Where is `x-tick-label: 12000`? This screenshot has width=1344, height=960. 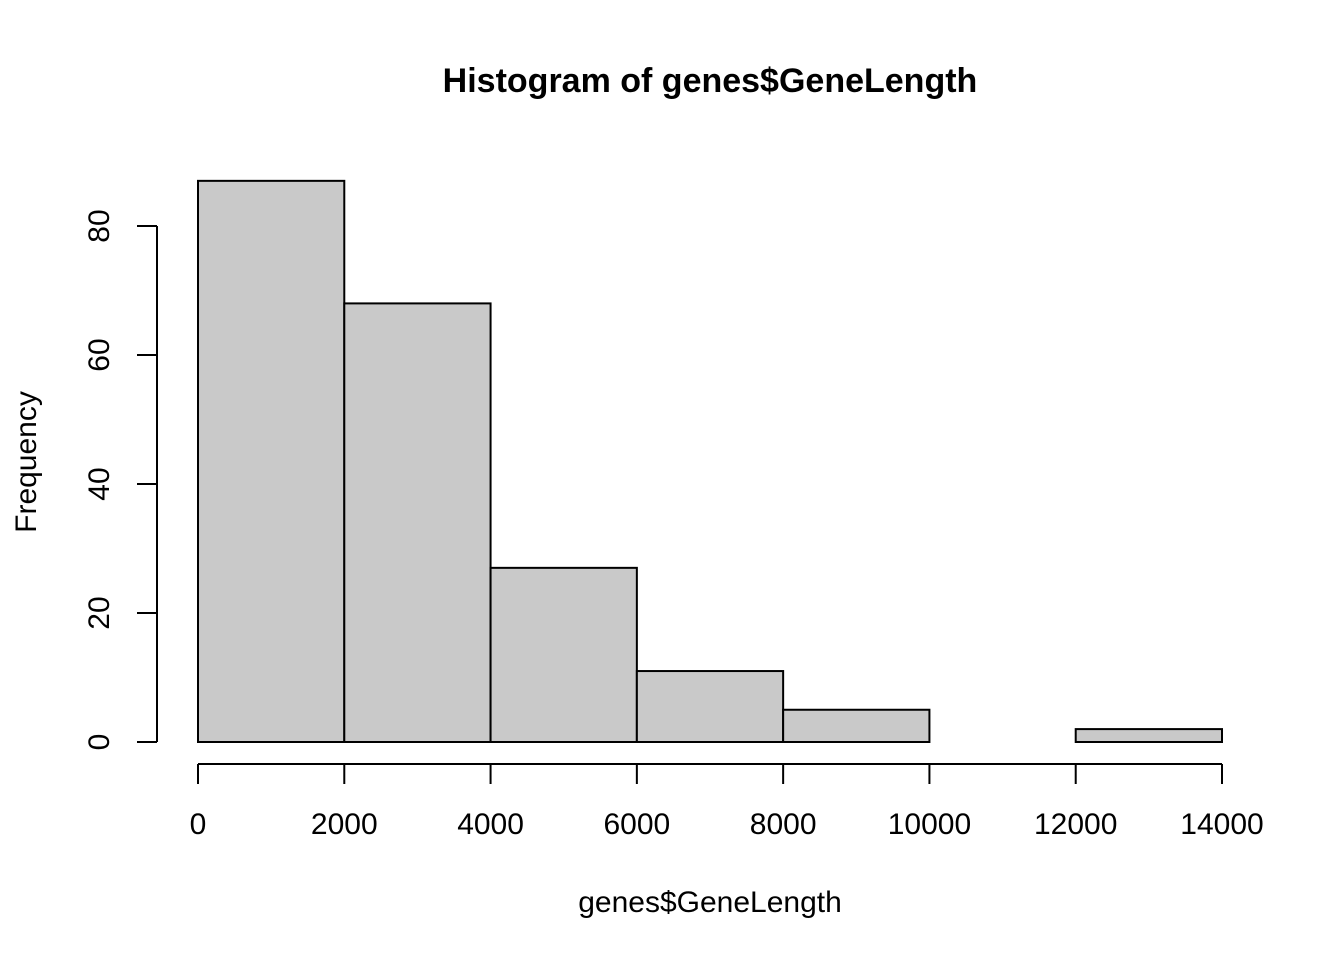 x-tick-label: 12000 is located at coordinates (1075, 824).